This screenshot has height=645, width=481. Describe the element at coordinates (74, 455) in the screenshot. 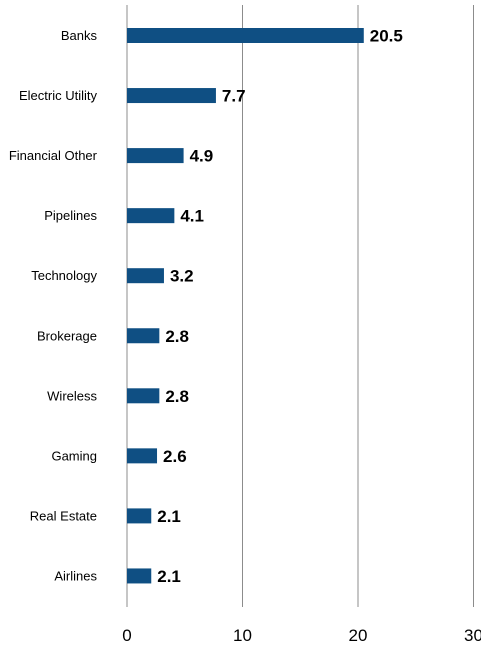

I see `category-label: Gaming` at that location.